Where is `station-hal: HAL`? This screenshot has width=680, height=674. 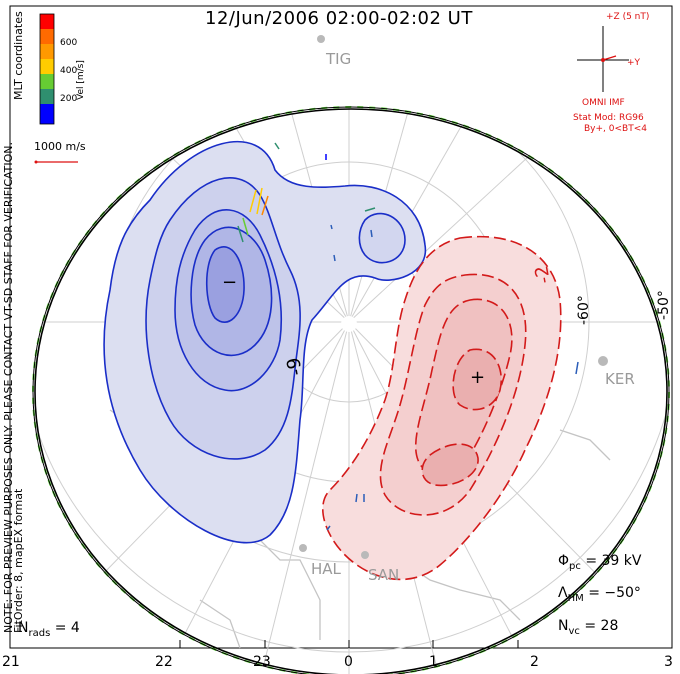 station-hal: HAL is located at coordinates (326, 569).